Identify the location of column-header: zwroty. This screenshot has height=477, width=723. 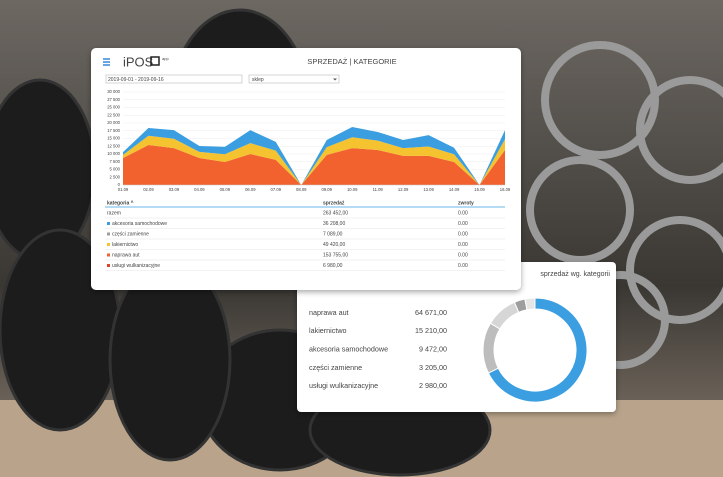
(466, 203).